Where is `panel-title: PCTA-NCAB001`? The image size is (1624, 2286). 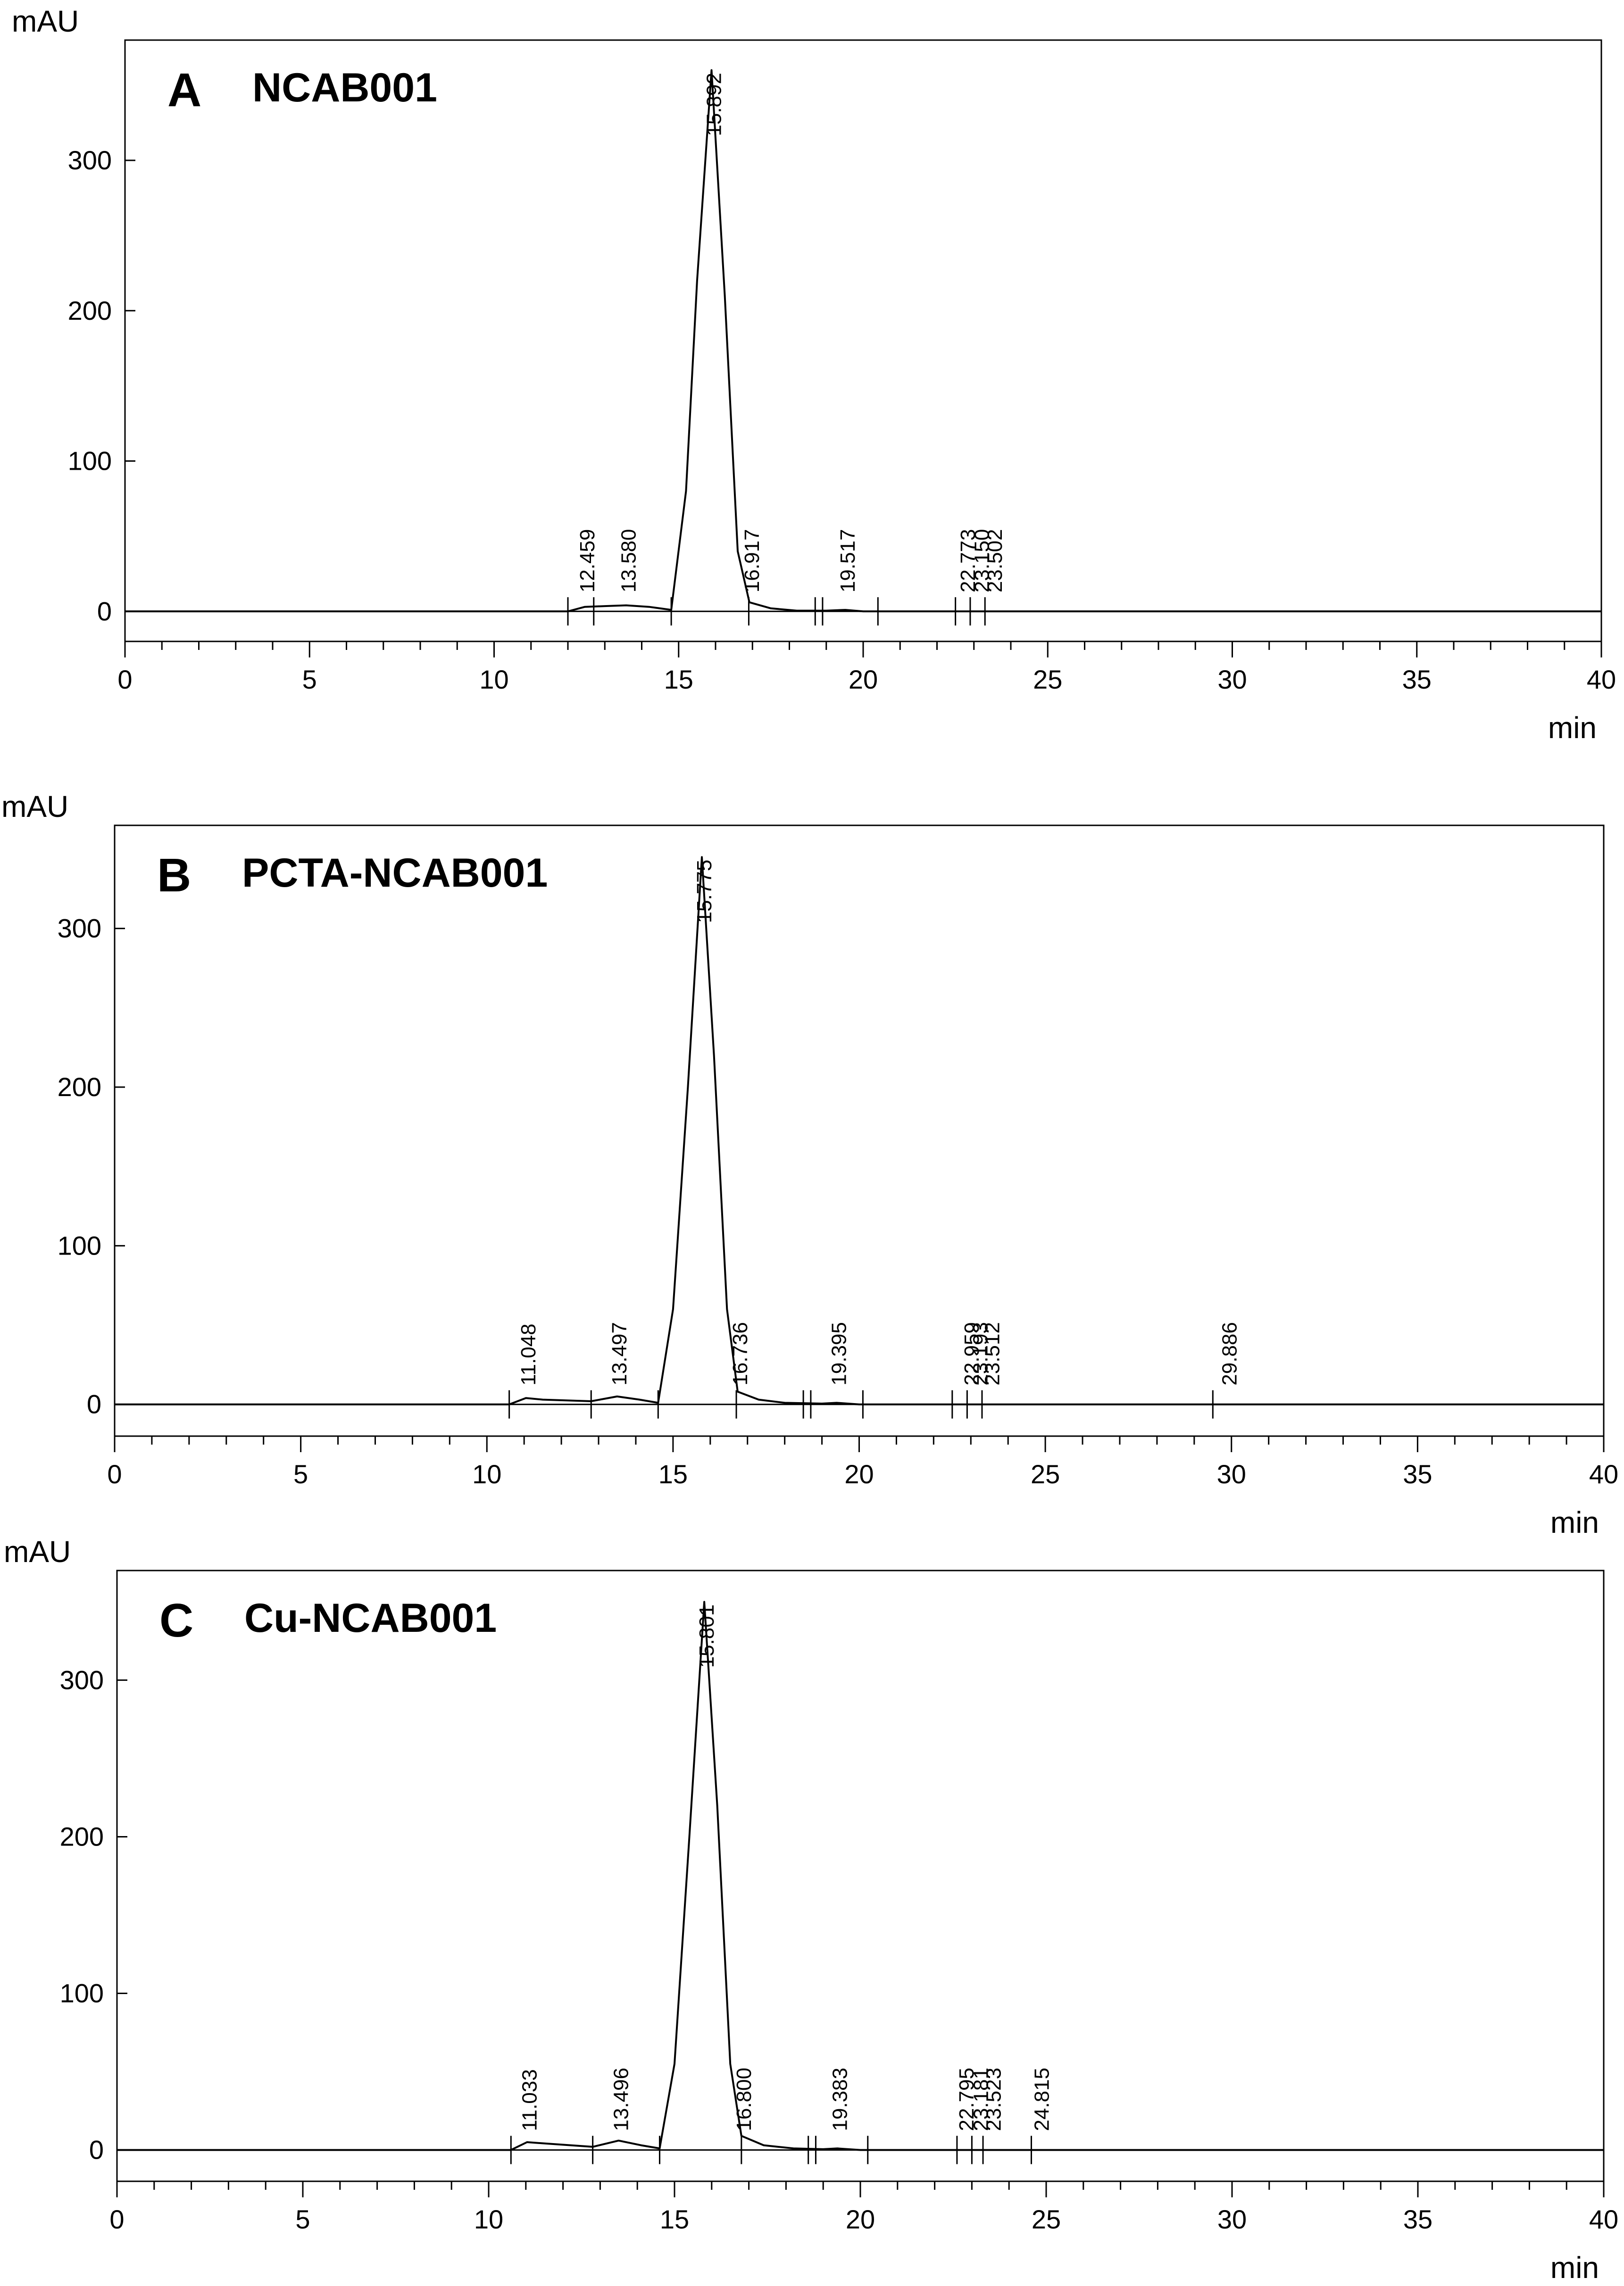
panel-title: PCTA-NCAB001 is located at coordinates (395, 873).